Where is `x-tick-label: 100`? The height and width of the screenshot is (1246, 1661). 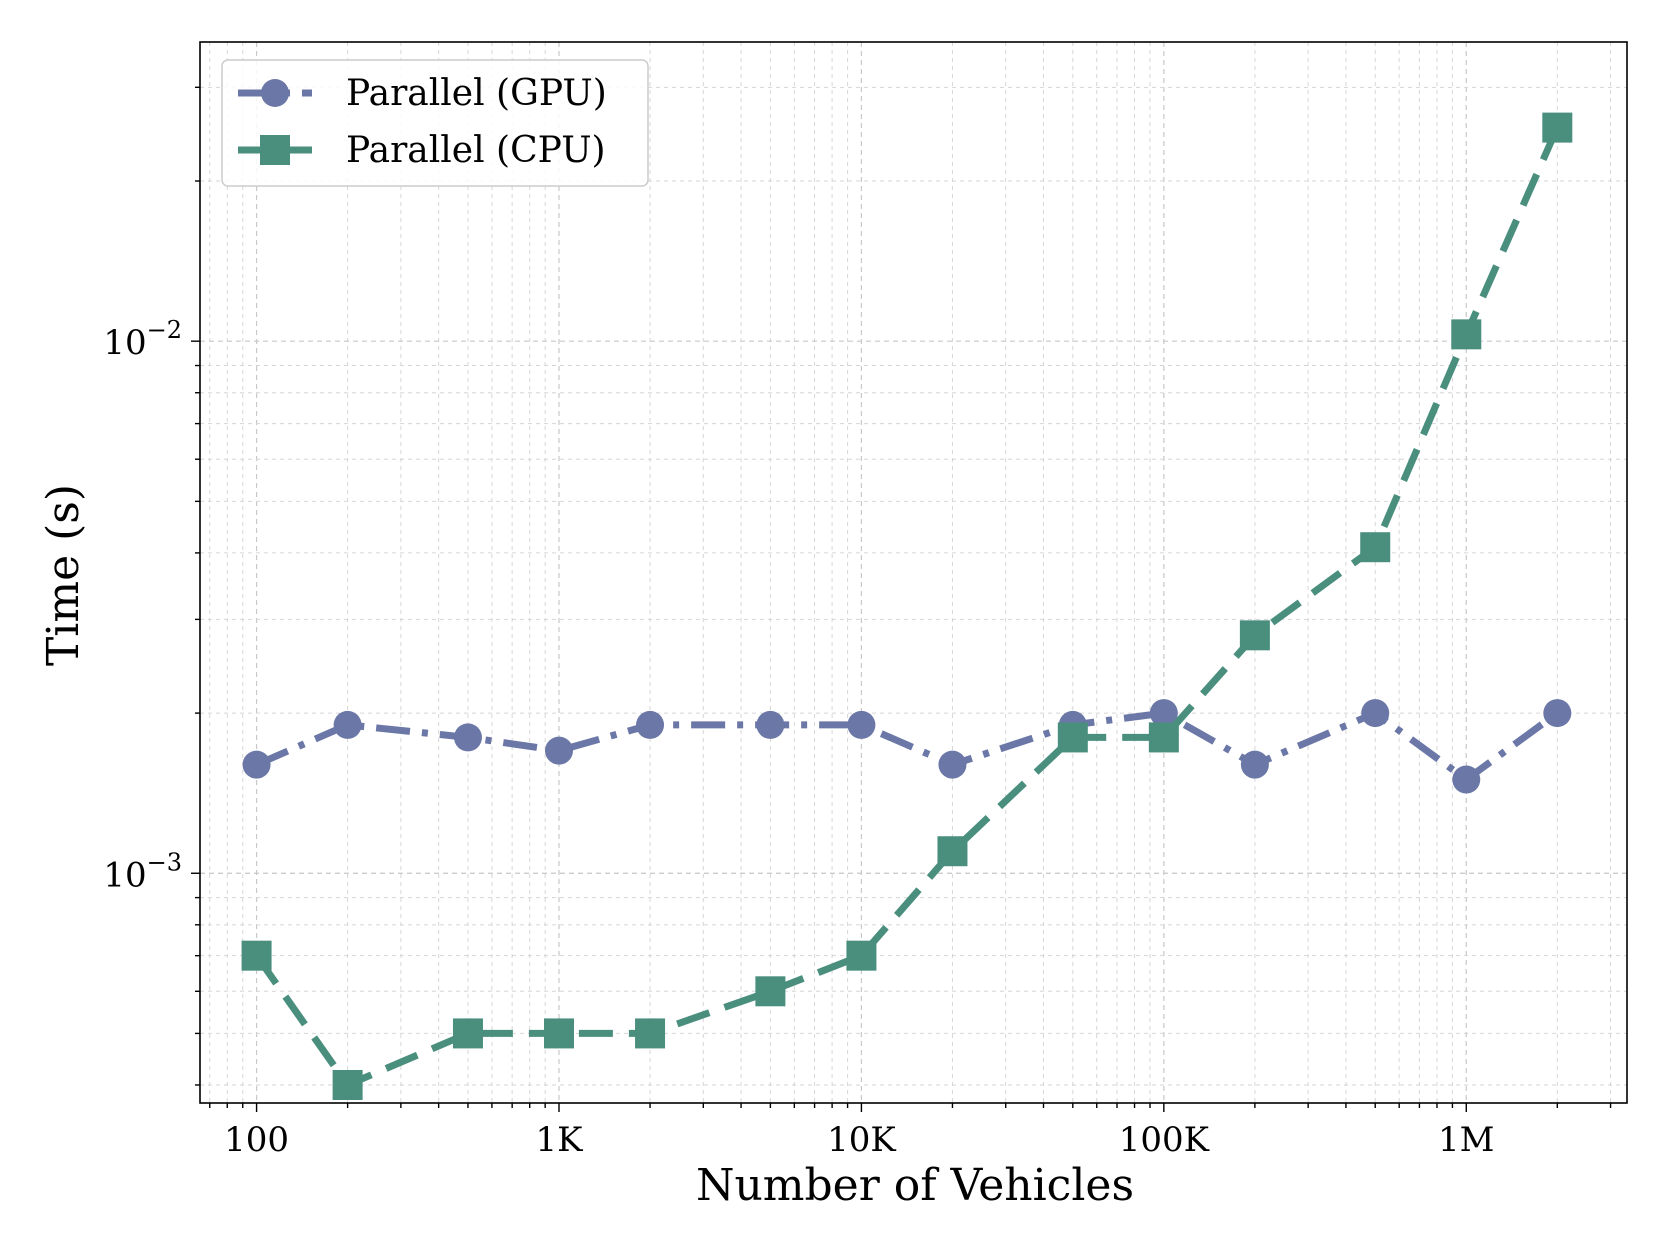 x-tick-label: 100 is located at coordinates (256, 1140).